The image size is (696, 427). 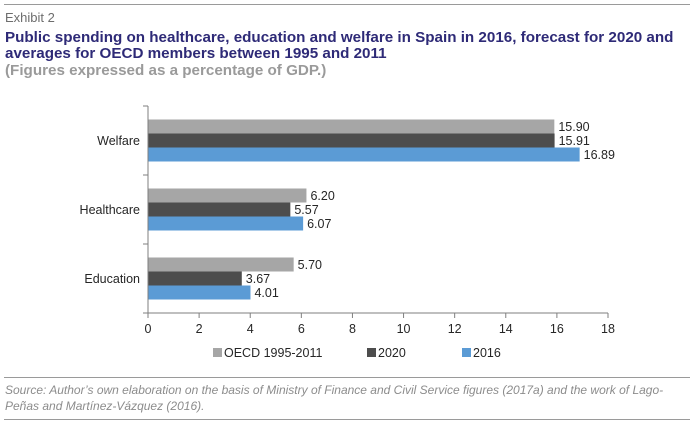 What do you see at coordinates (557, 329) in the screenshot?
I see `x-tick-label: 16` at bounding box center [557, 329].